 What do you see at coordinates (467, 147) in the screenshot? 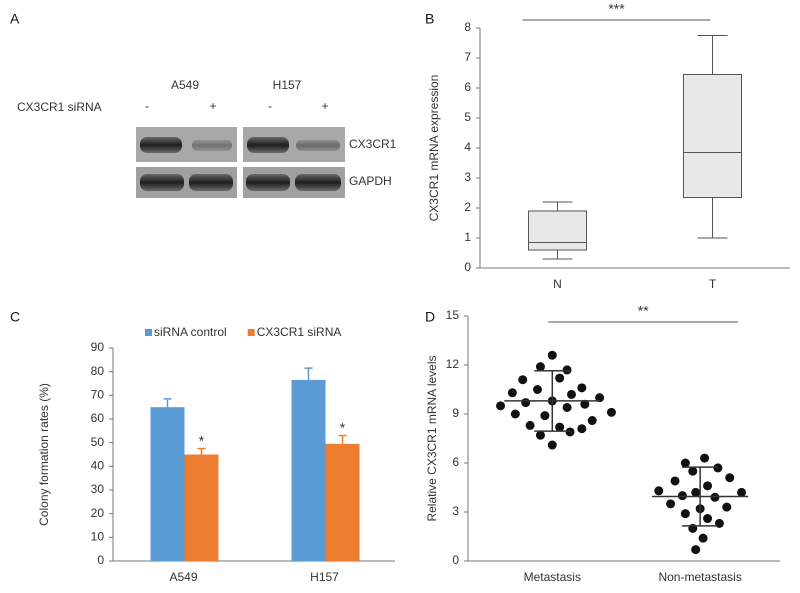
I see `y-tick-label: 4` at bounding box center [467, 147].